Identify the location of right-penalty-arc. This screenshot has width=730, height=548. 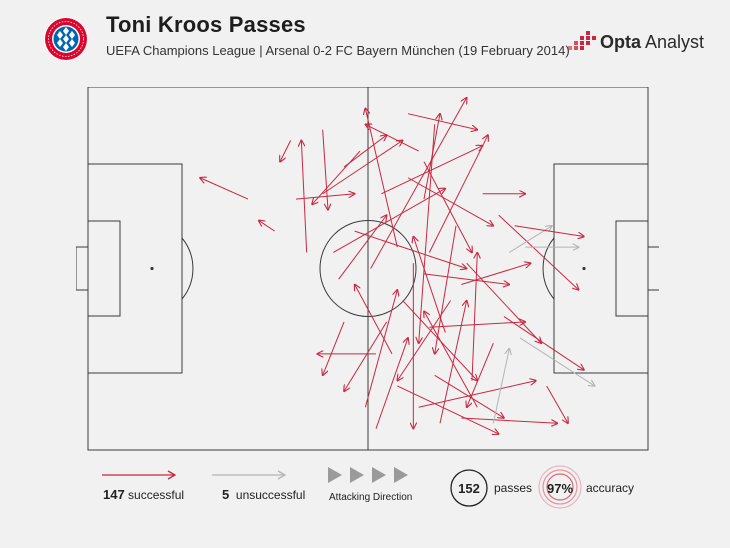
(548, 268).